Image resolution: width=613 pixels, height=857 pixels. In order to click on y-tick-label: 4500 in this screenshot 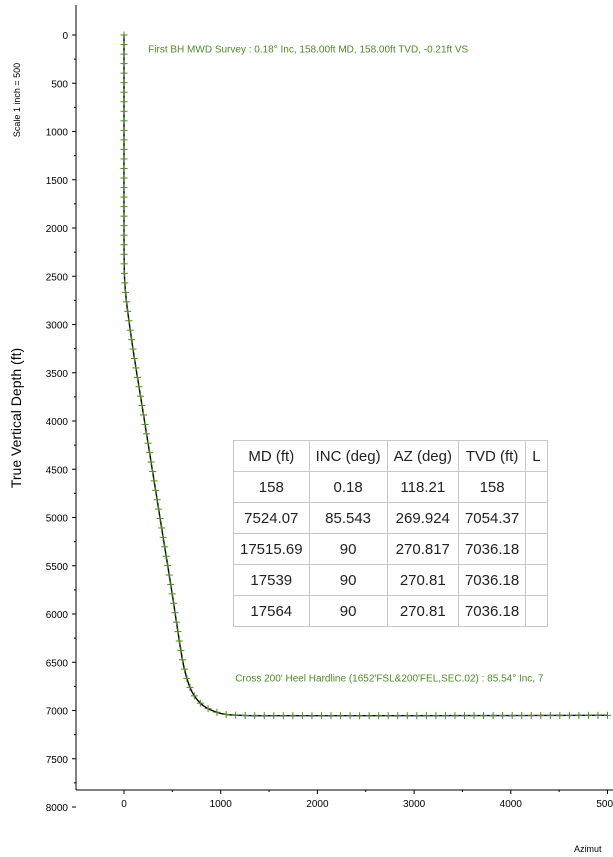, I will do `click(57, 470)`.